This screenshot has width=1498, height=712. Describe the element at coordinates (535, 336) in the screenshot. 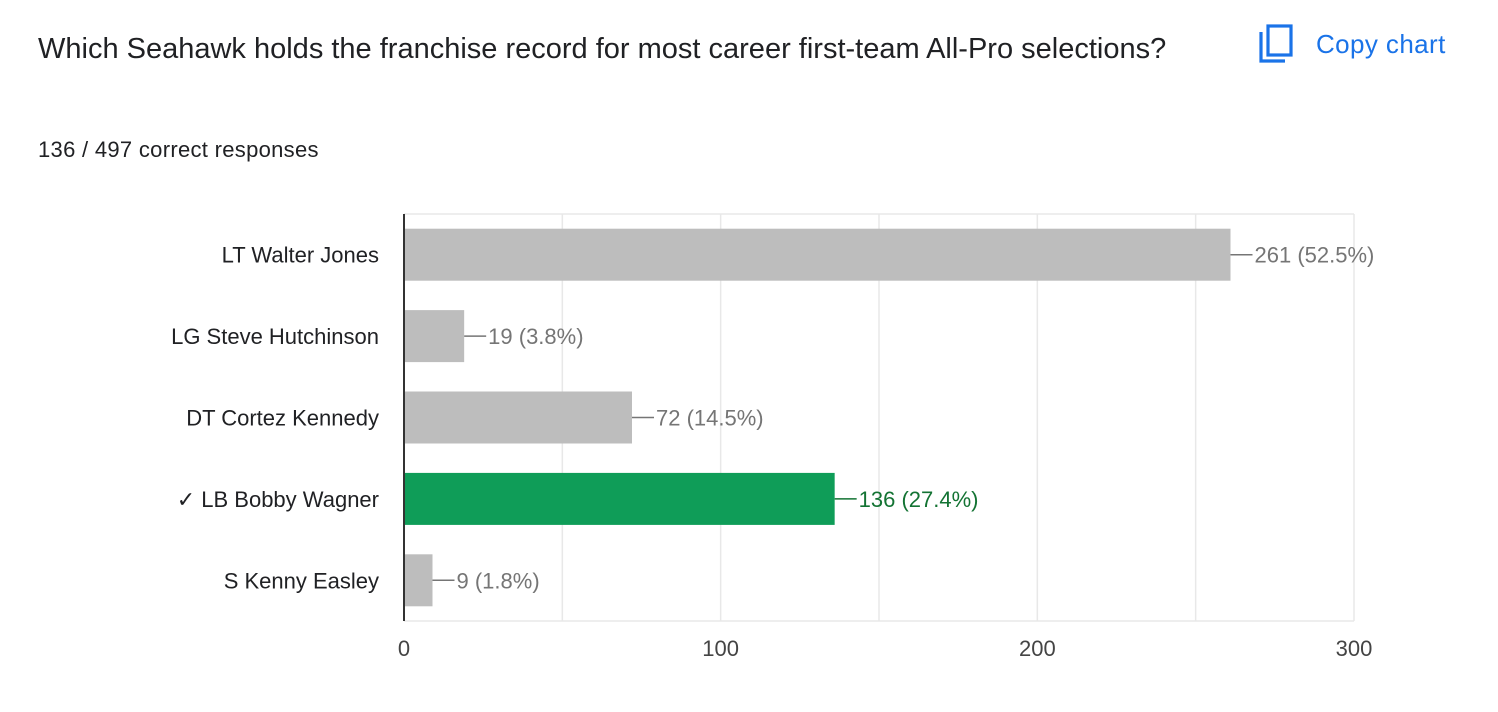

I see `data-label-1: 19 (3.8%)` at that location.